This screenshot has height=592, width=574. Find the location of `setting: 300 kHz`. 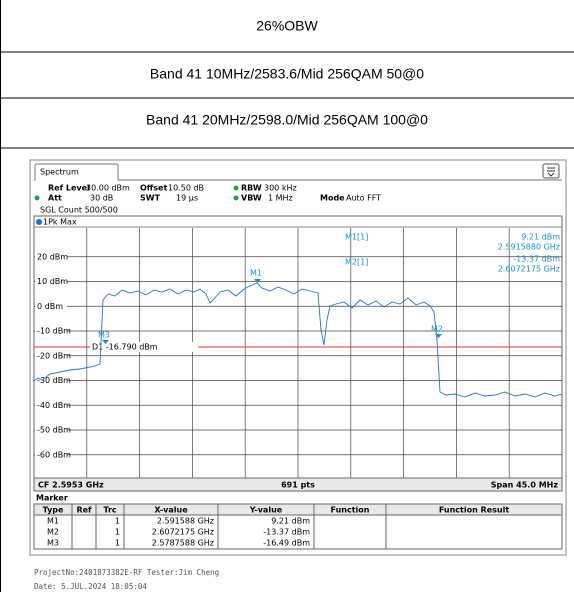

setting: 300 kHz is located at coordinates (280, 188).